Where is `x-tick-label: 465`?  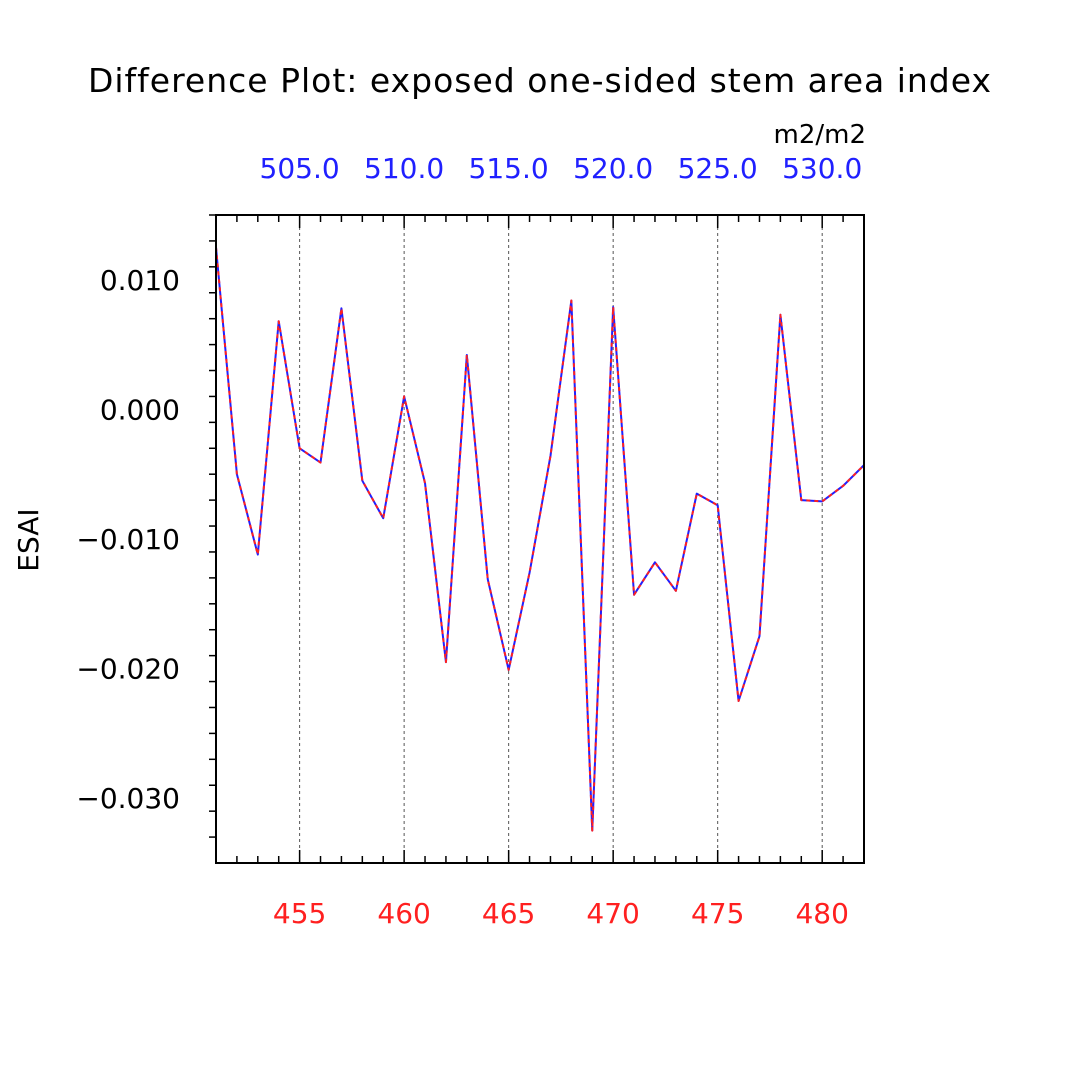
x-tick-label: 465 is located at coordinates (508, 913).